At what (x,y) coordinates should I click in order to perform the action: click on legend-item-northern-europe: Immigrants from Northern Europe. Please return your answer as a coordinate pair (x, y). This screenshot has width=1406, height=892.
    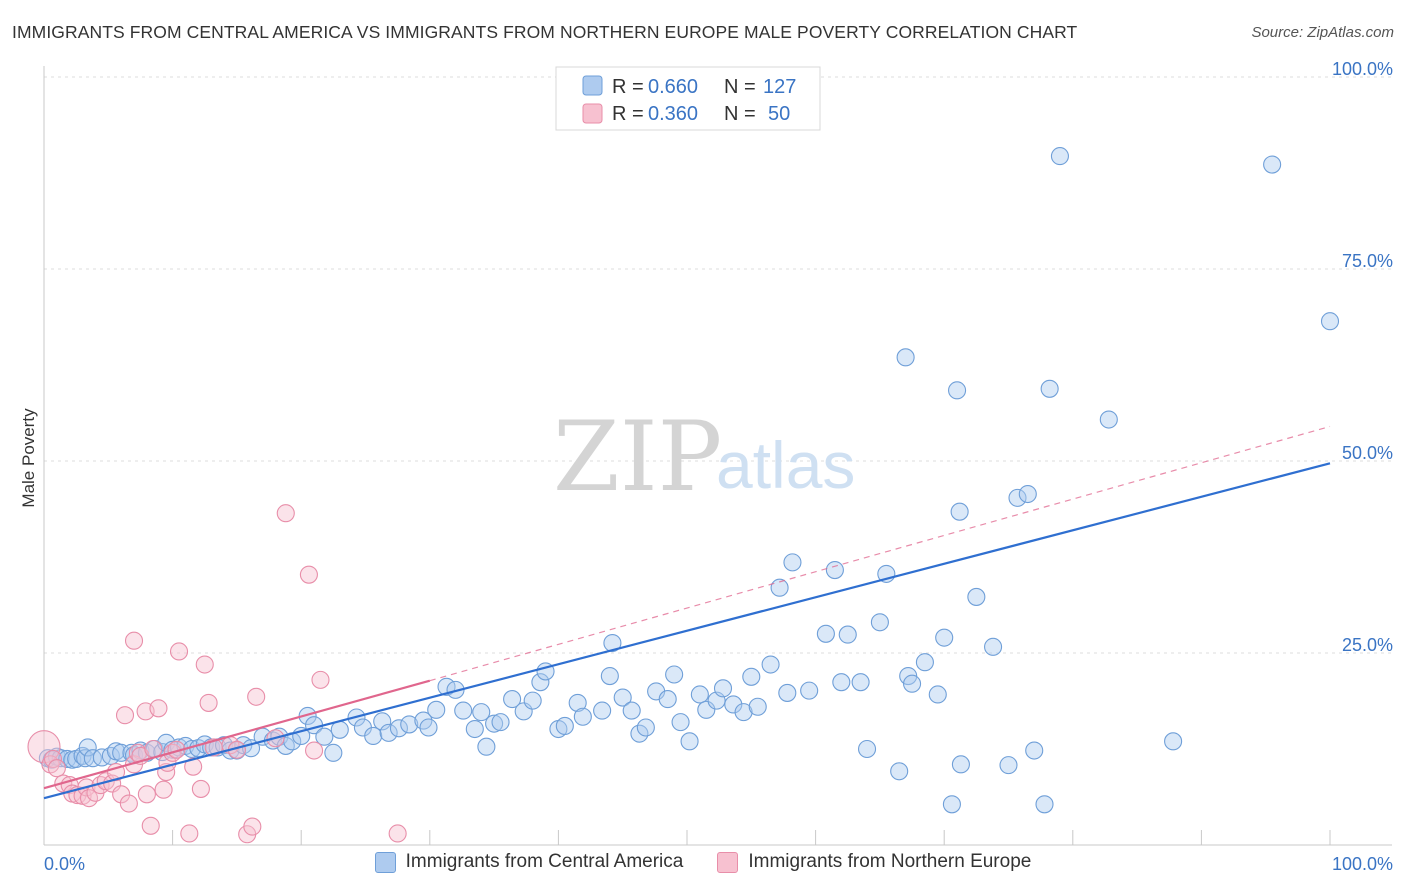
    Looking at the image, I should click on (874, 862).